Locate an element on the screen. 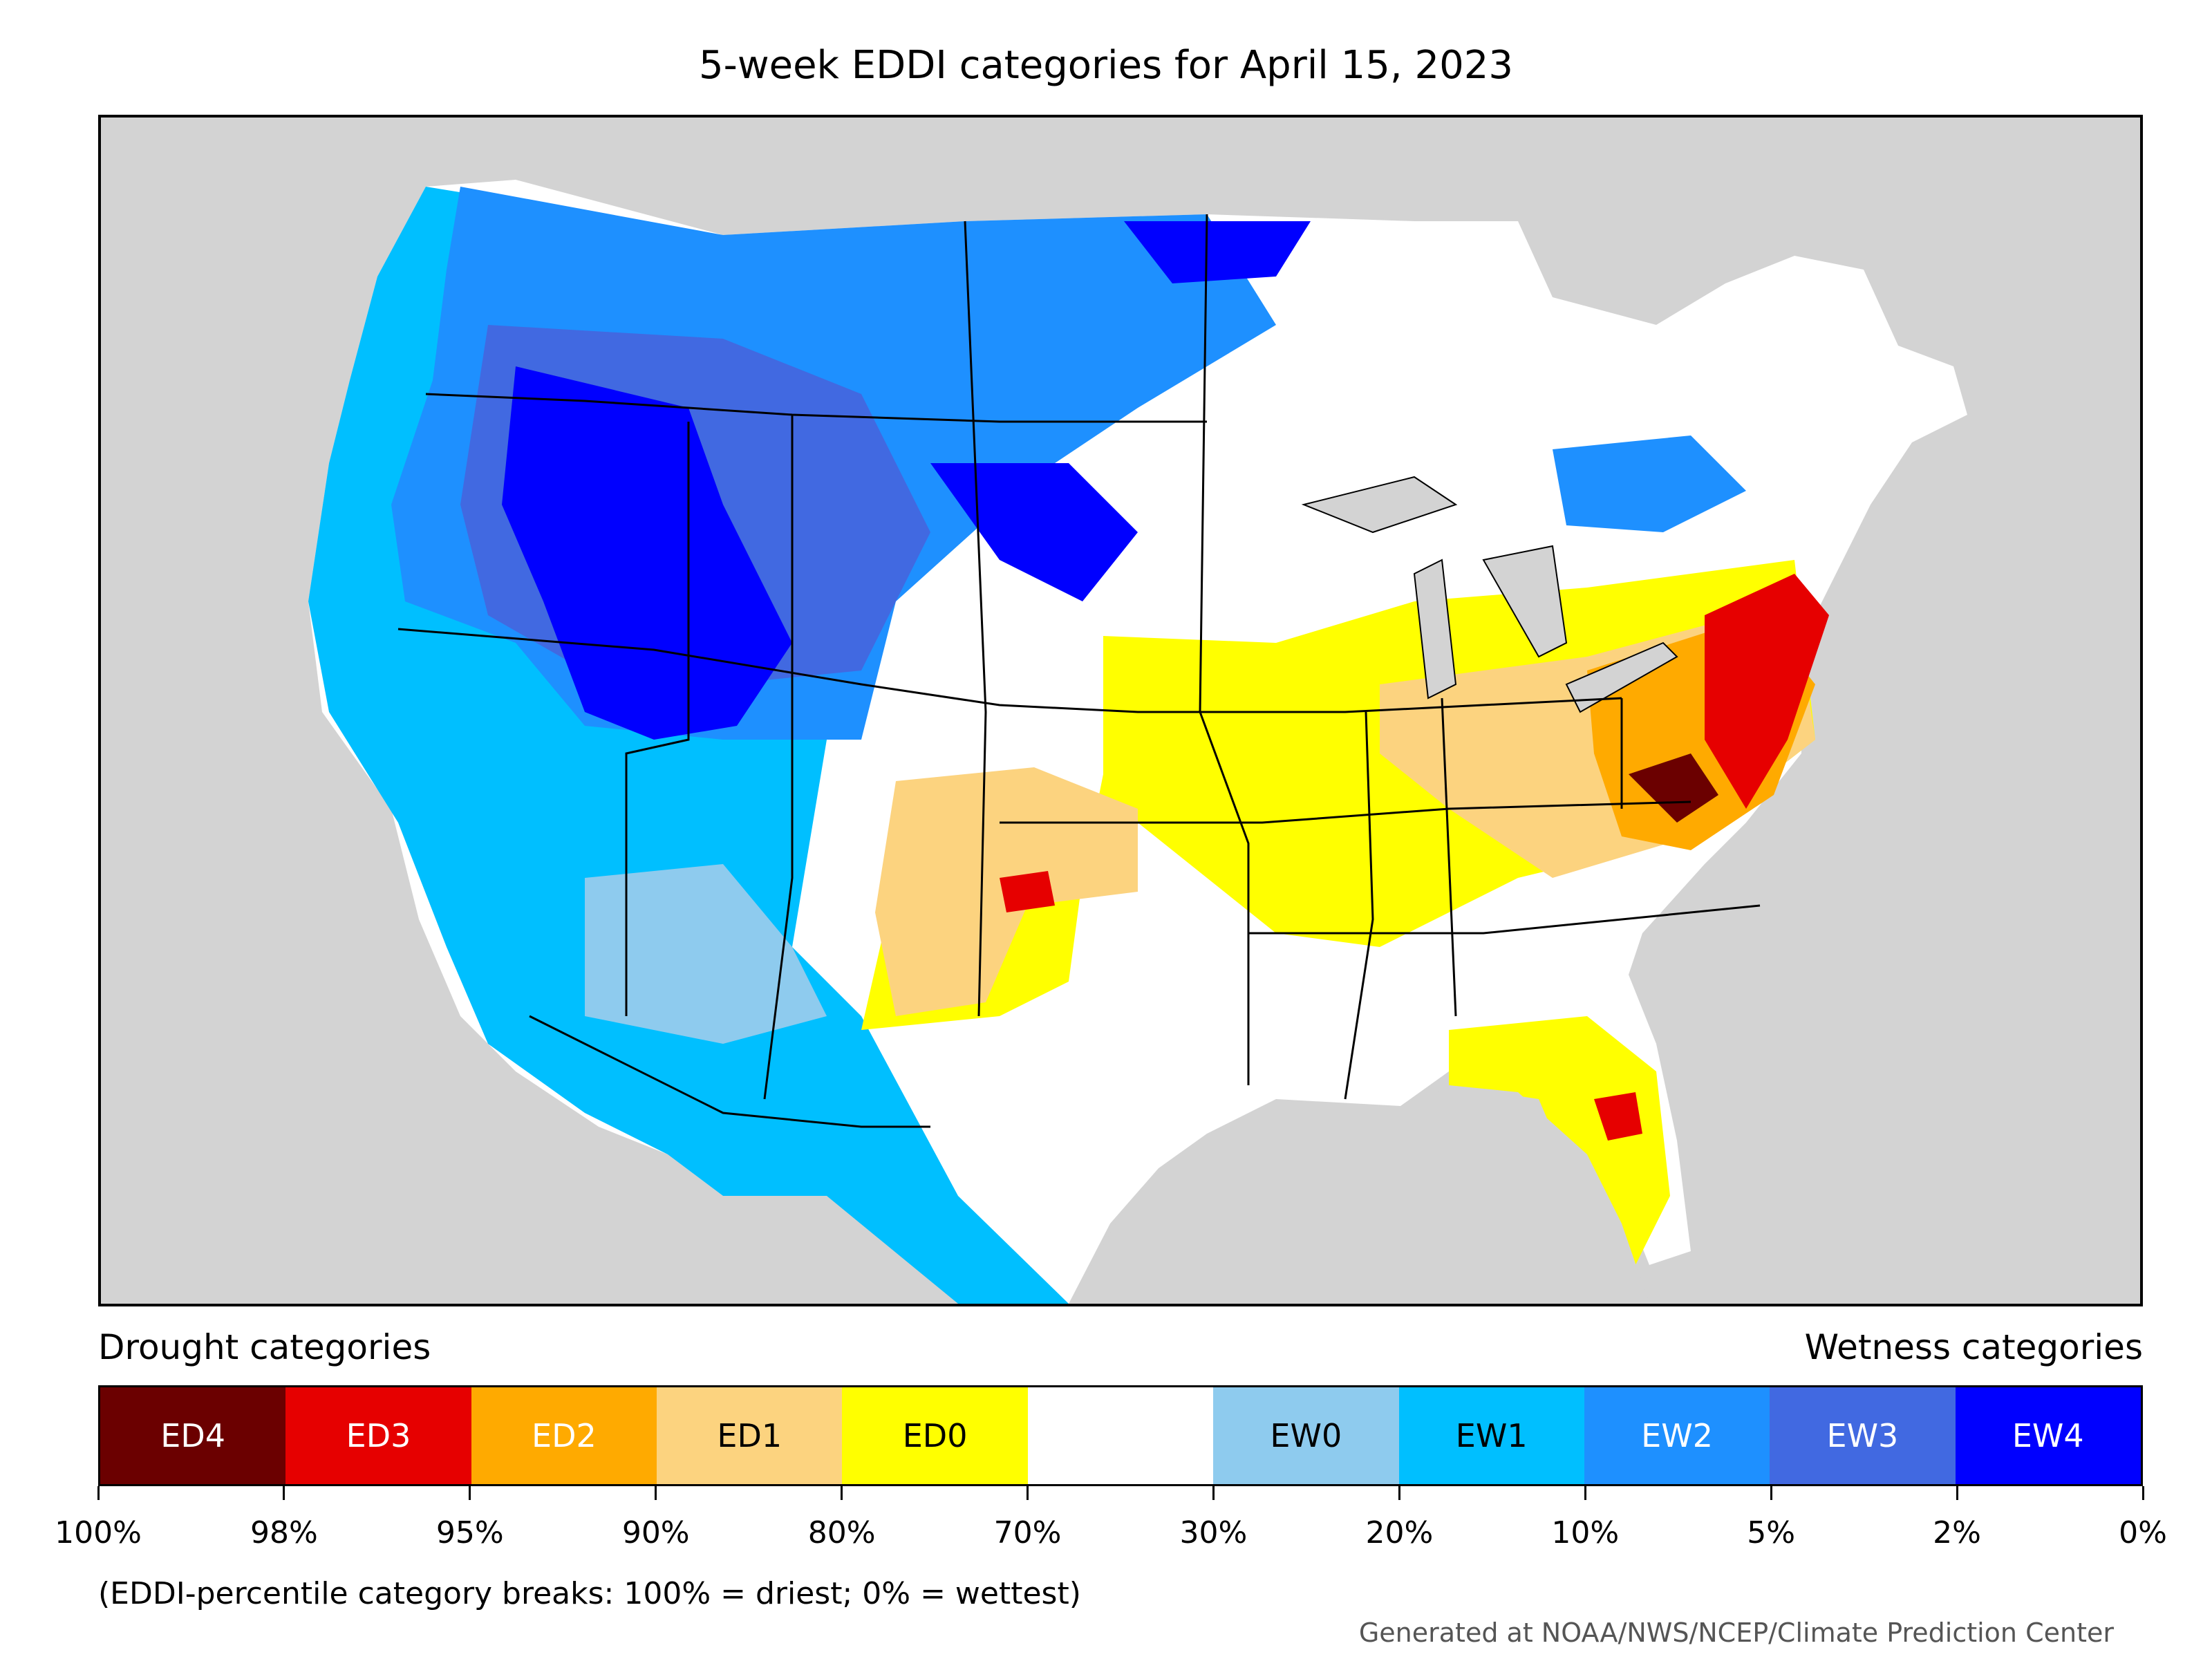 The image size is (2212, 1659). region-ew4-north is located at coordinates (1034, 532).